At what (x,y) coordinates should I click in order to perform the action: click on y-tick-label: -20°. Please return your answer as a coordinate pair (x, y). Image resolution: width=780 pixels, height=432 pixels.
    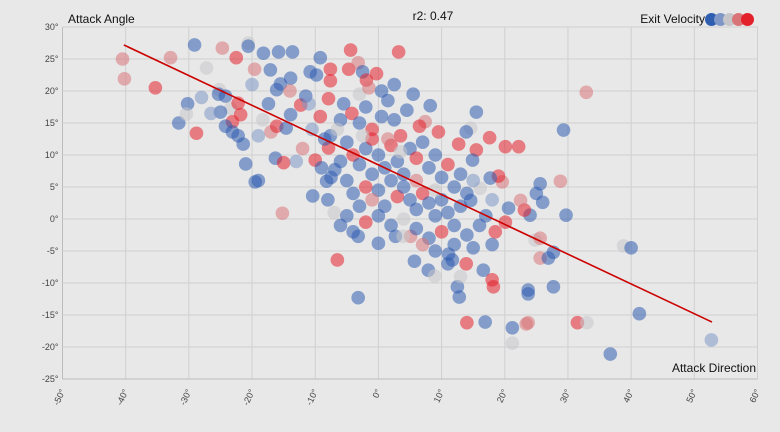
    Looking at the image, I should click on (50, 347).